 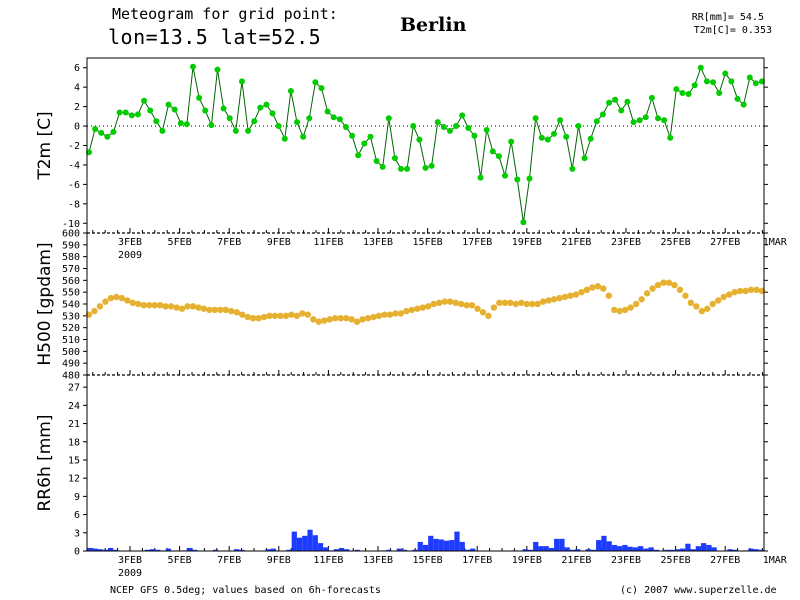 I want to click on x-tick-label: 23FEB, so click(x=626, y=560).